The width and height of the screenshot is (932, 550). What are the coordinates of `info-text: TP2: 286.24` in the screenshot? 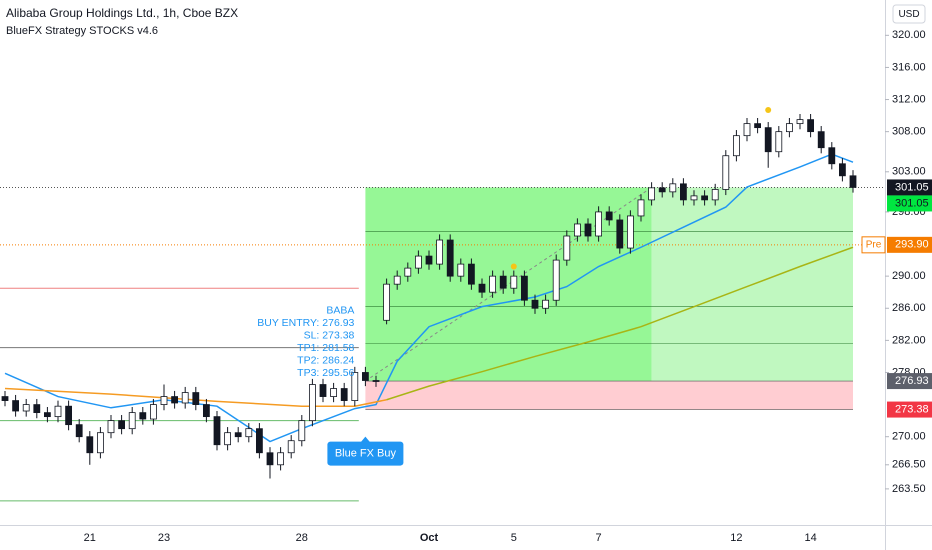 It's located at (325, 360).